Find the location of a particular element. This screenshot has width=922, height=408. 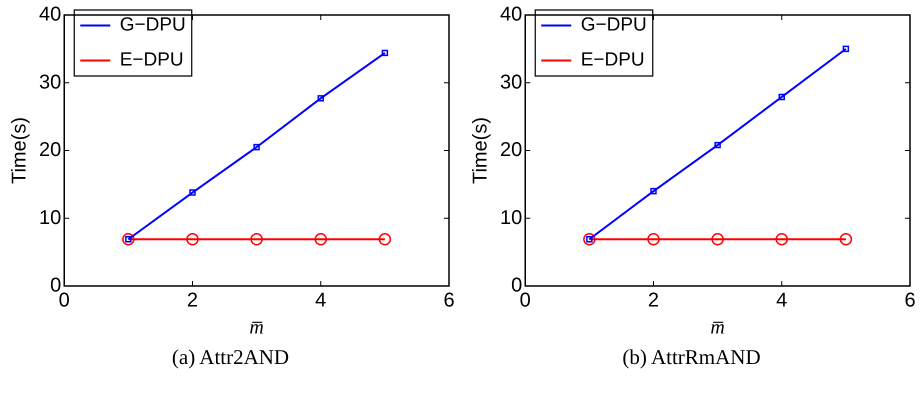

text: (b) AttrRmAND is located at coordinates (691, 357).